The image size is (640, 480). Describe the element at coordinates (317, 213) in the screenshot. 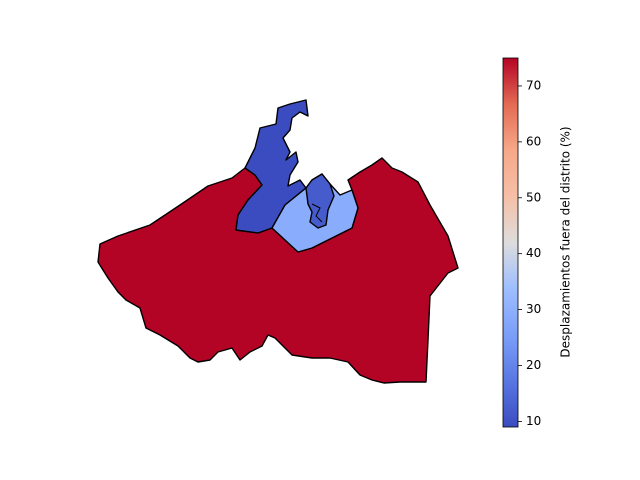

I see `subdistrict-boundary` at that location.